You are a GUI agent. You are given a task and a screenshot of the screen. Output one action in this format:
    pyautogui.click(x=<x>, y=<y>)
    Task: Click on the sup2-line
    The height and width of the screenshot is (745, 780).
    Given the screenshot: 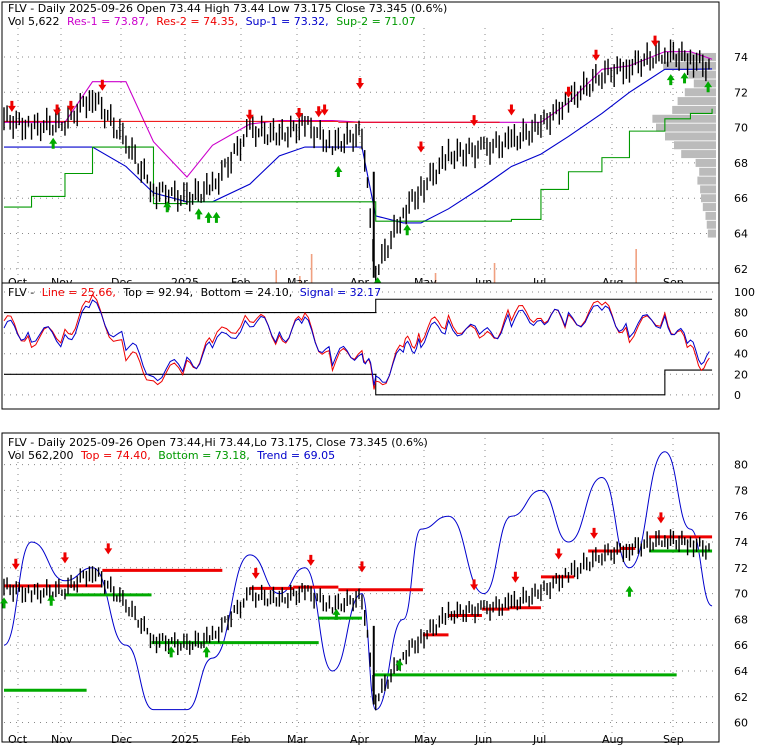 What is the action you would take?
    pyautogui.click(x=358, y=165)
    